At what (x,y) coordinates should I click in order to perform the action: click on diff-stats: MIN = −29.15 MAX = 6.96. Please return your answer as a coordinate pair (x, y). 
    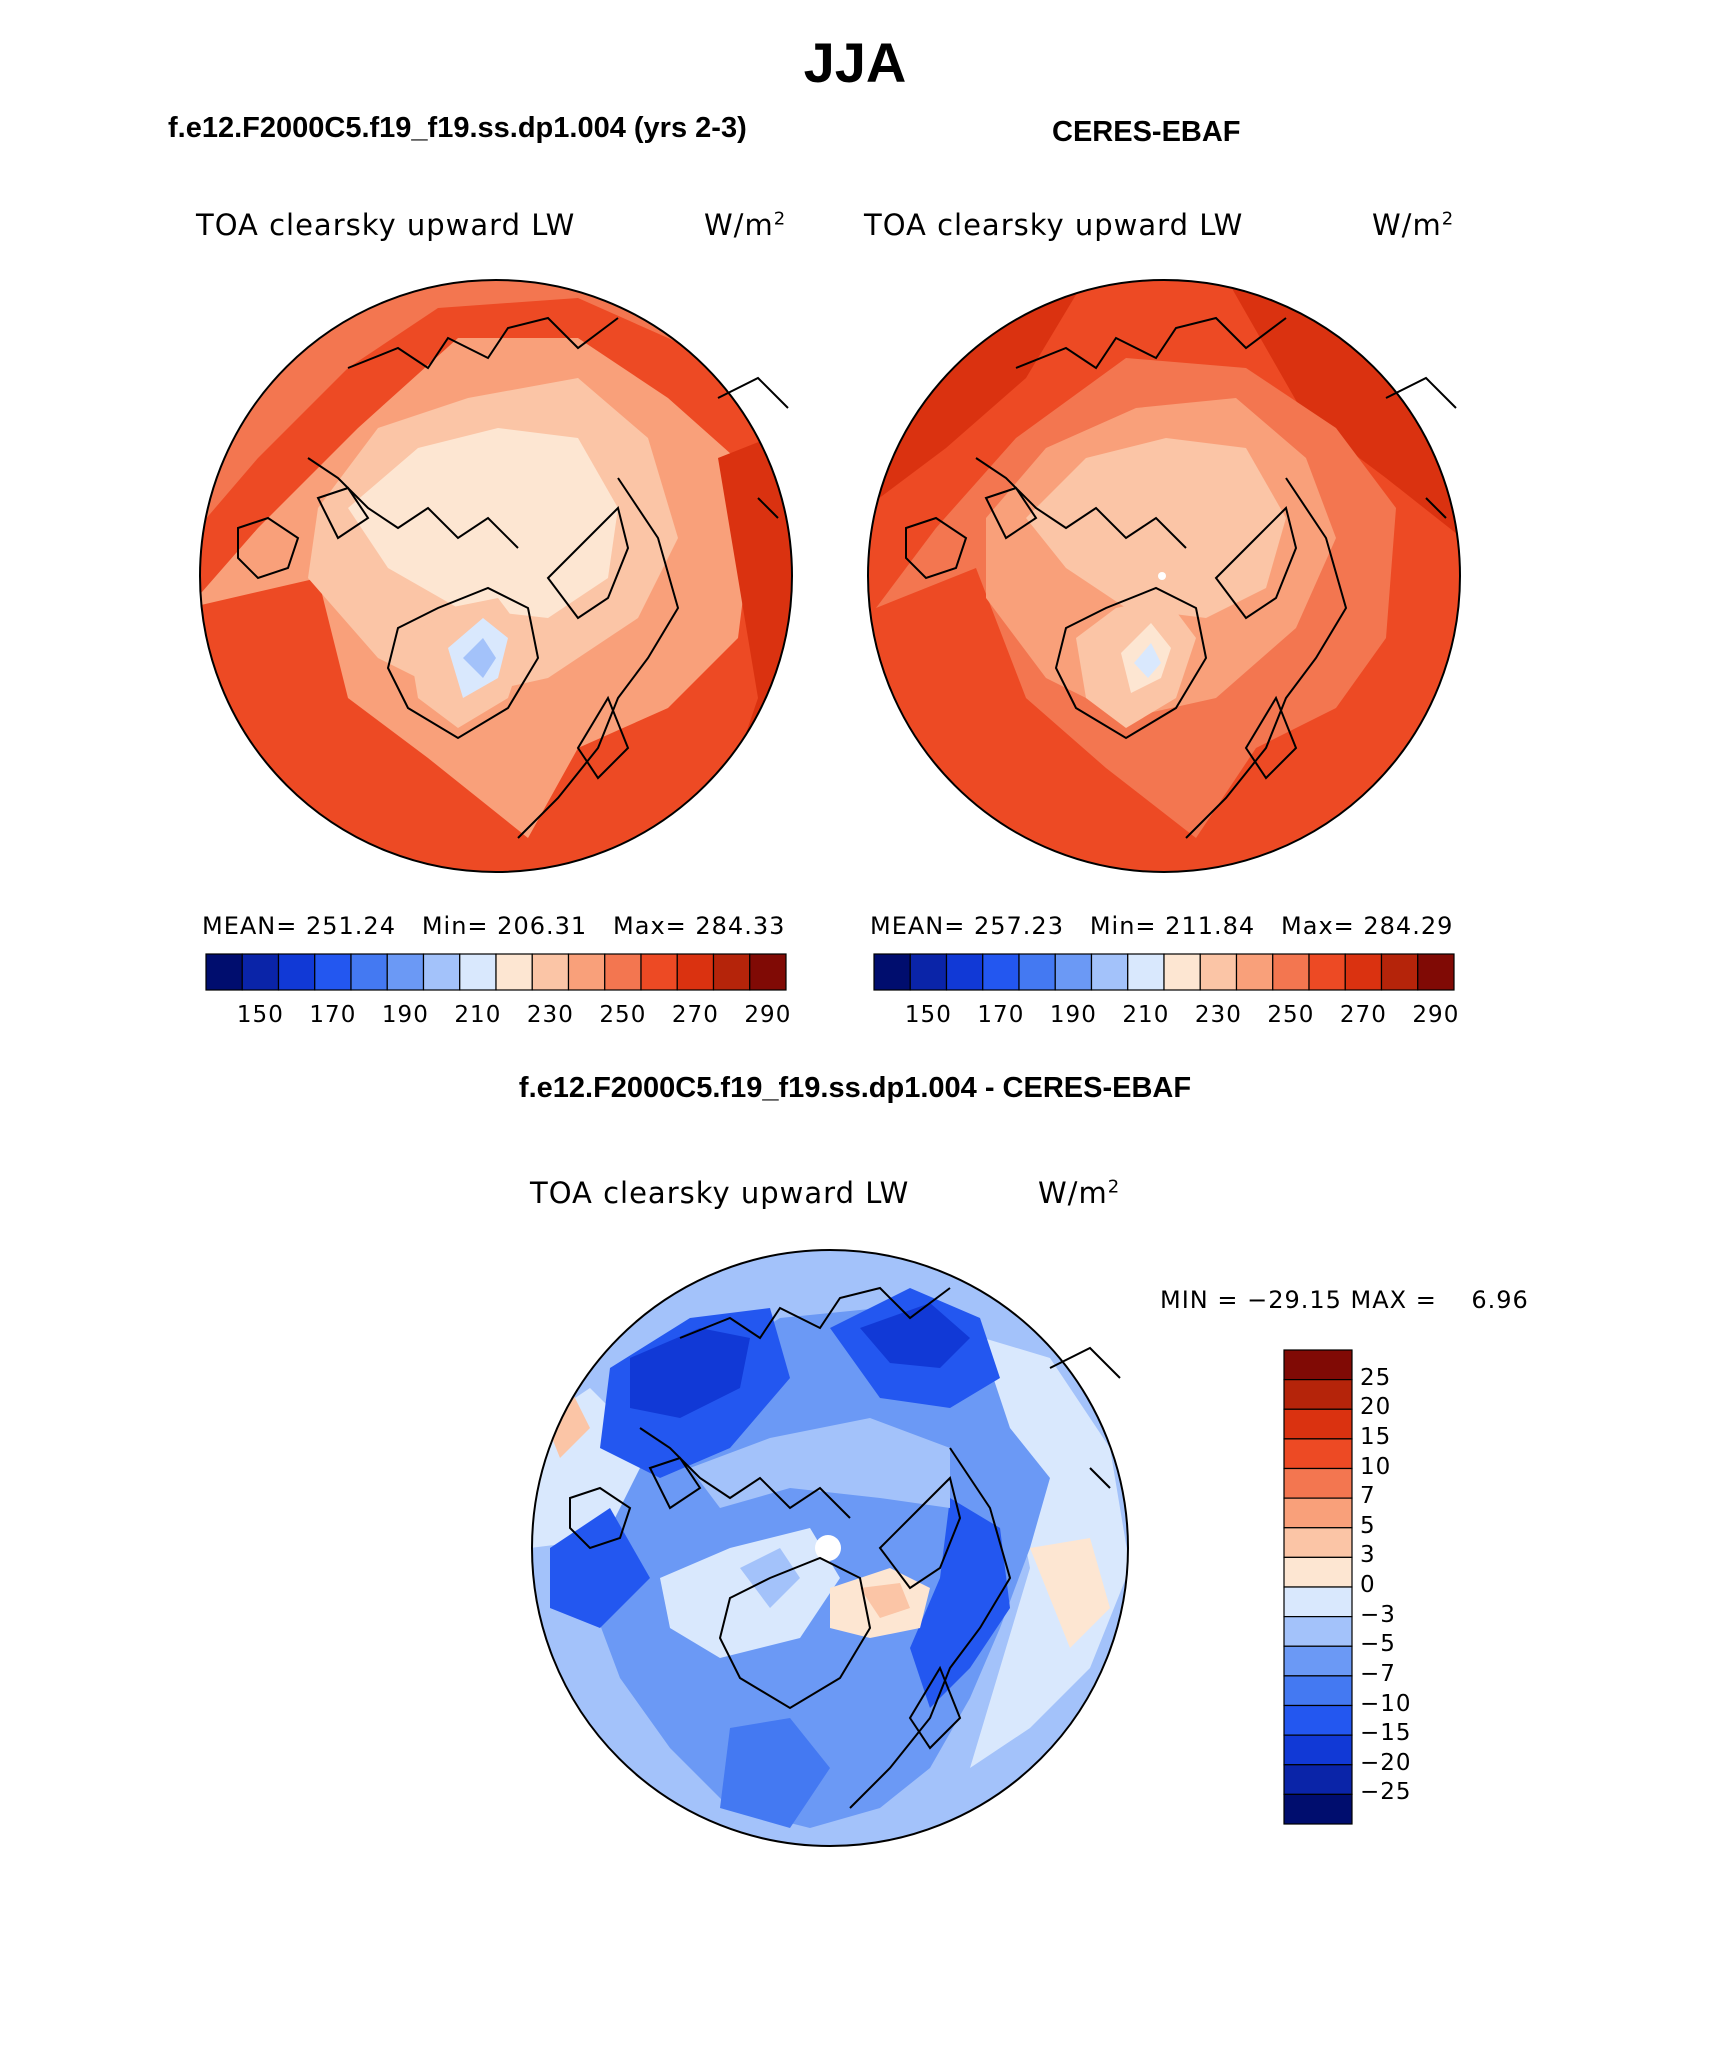
    Looking at the image, I should click on (1344, 1300).